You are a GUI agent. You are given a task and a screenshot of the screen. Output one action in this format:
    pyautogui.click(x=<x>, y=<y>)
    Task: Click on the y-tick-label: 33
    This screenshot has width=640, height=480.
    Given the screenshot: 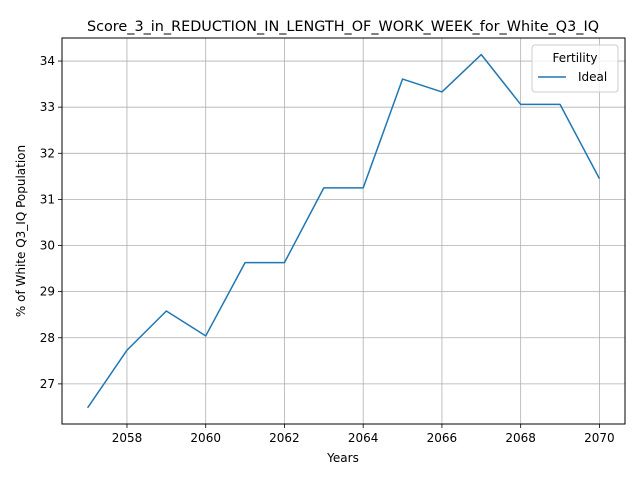 What is the action you would take?
    pyautogui.click(x=47, y=107)
    